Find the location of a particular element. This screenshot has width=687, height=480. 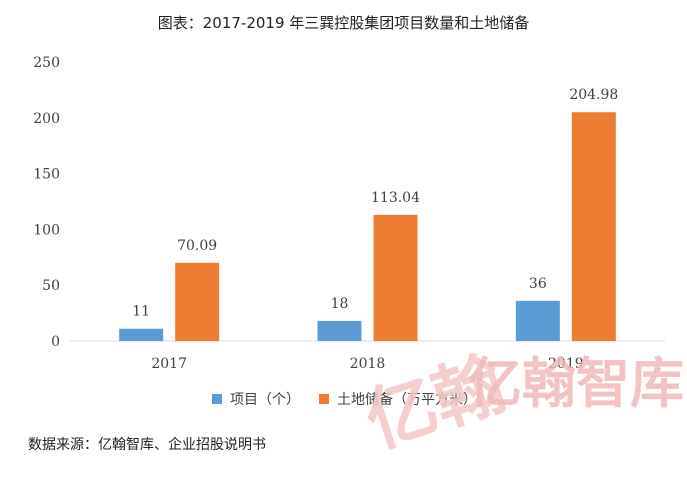

legend-swatch-land-reserve is located at coordinates (324, 399).